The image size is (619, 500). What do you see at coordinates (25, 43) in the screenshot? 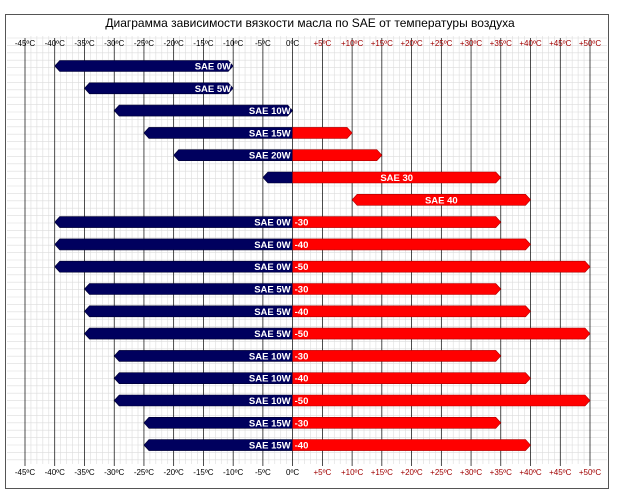
I see `tick-label-top: -45ºC` at bounding box center [25, 43].